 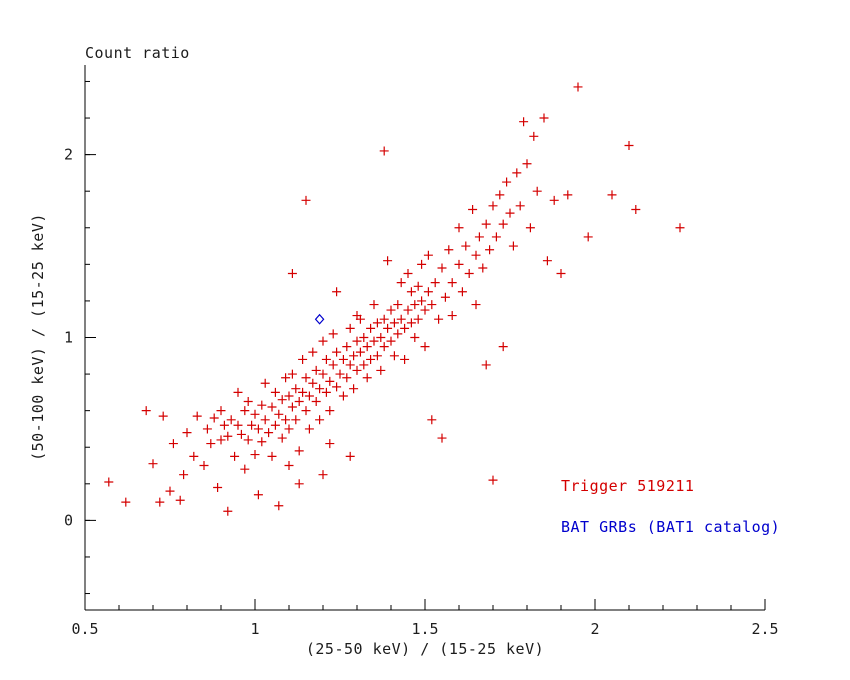 I want to click on x-tick-label: 2.5, so click(x=764, y=629).